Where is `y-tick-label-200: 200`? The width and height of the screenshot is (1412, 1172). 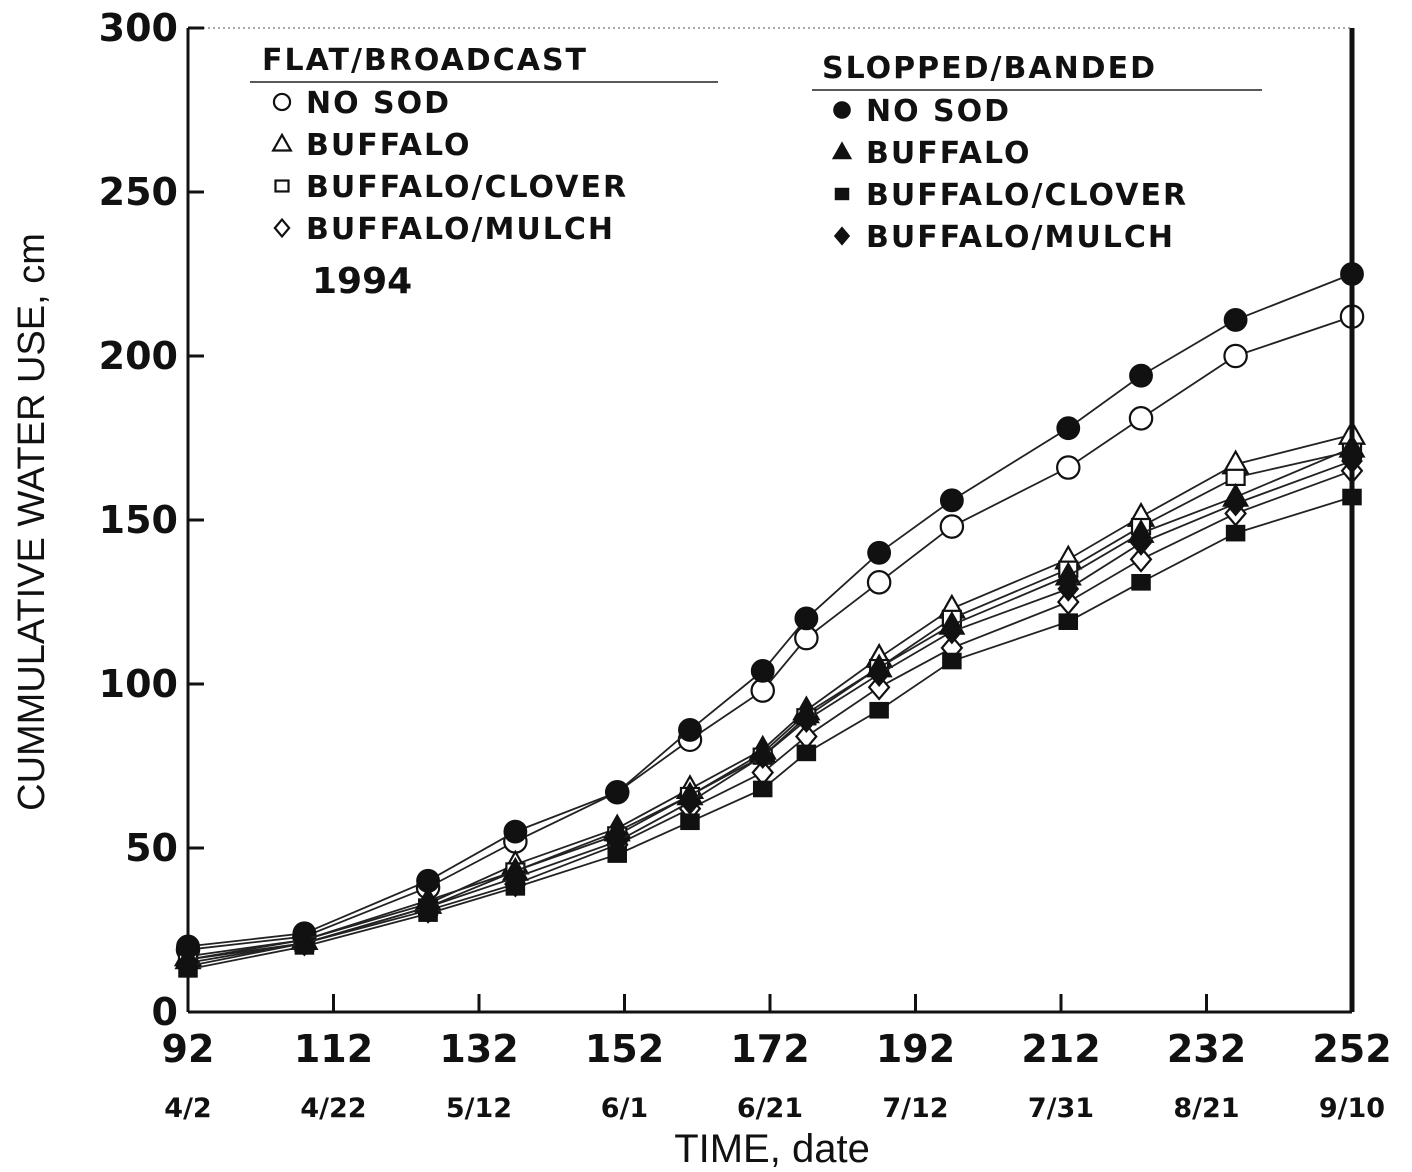 y-tick-label-200: 200 is located at coordinates (138, 356).